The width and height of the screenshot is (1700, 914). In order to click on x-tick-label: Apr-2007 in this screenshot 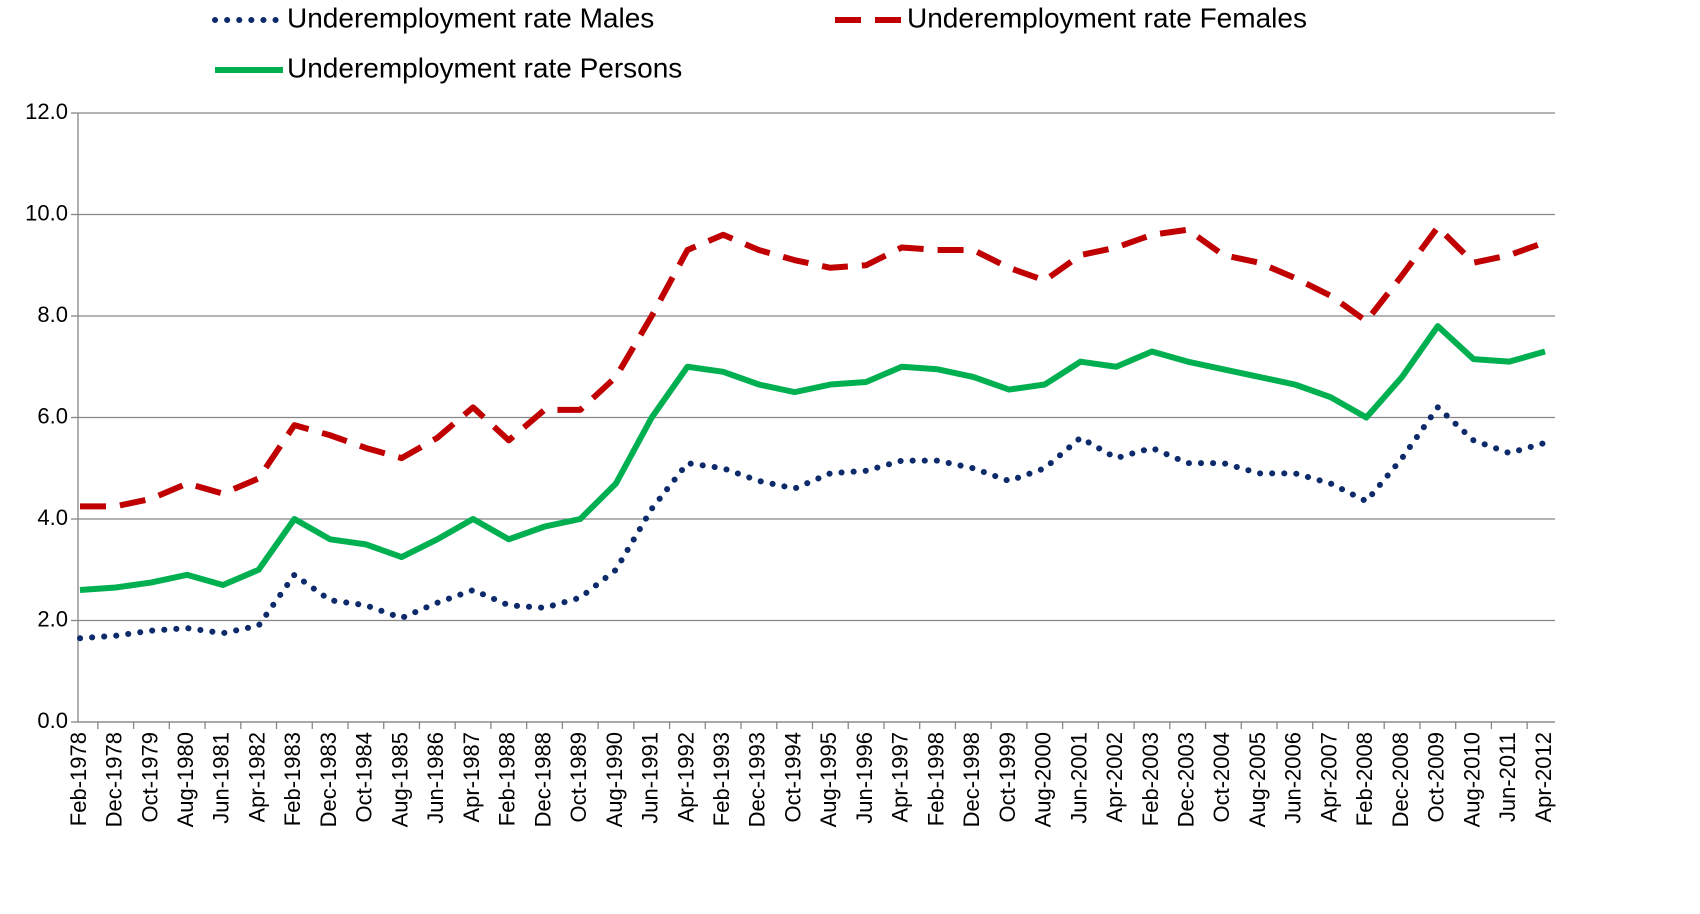, I will do `click(1328, 777)`.